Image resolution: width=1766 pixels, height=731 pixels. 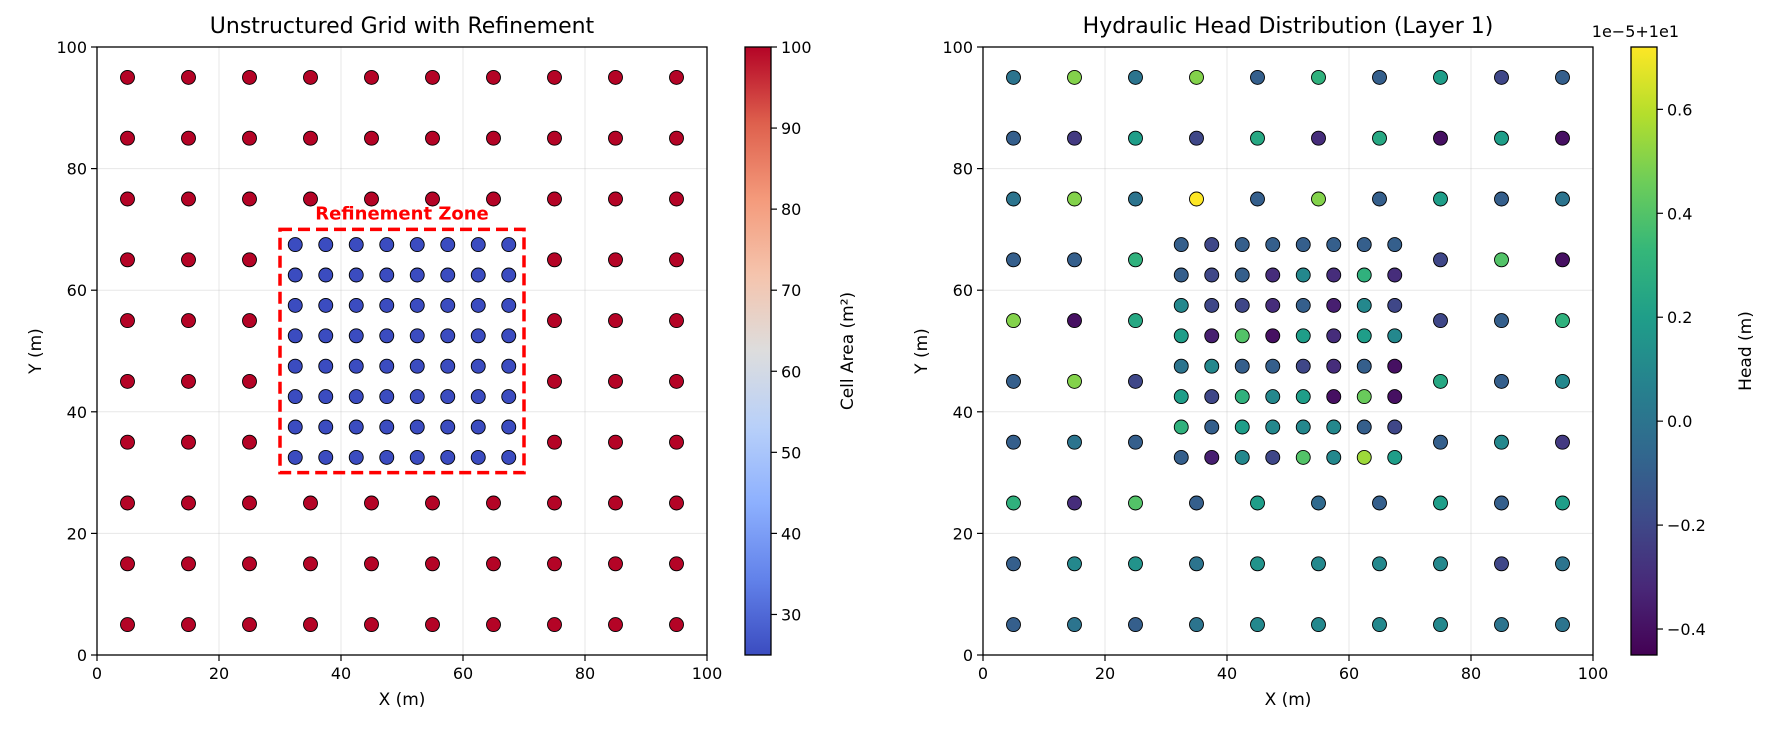 What do you see at coordinates (963, 290) in the screenshot?
I see `y-tick-label: 60` at bounding box center [963, 290].